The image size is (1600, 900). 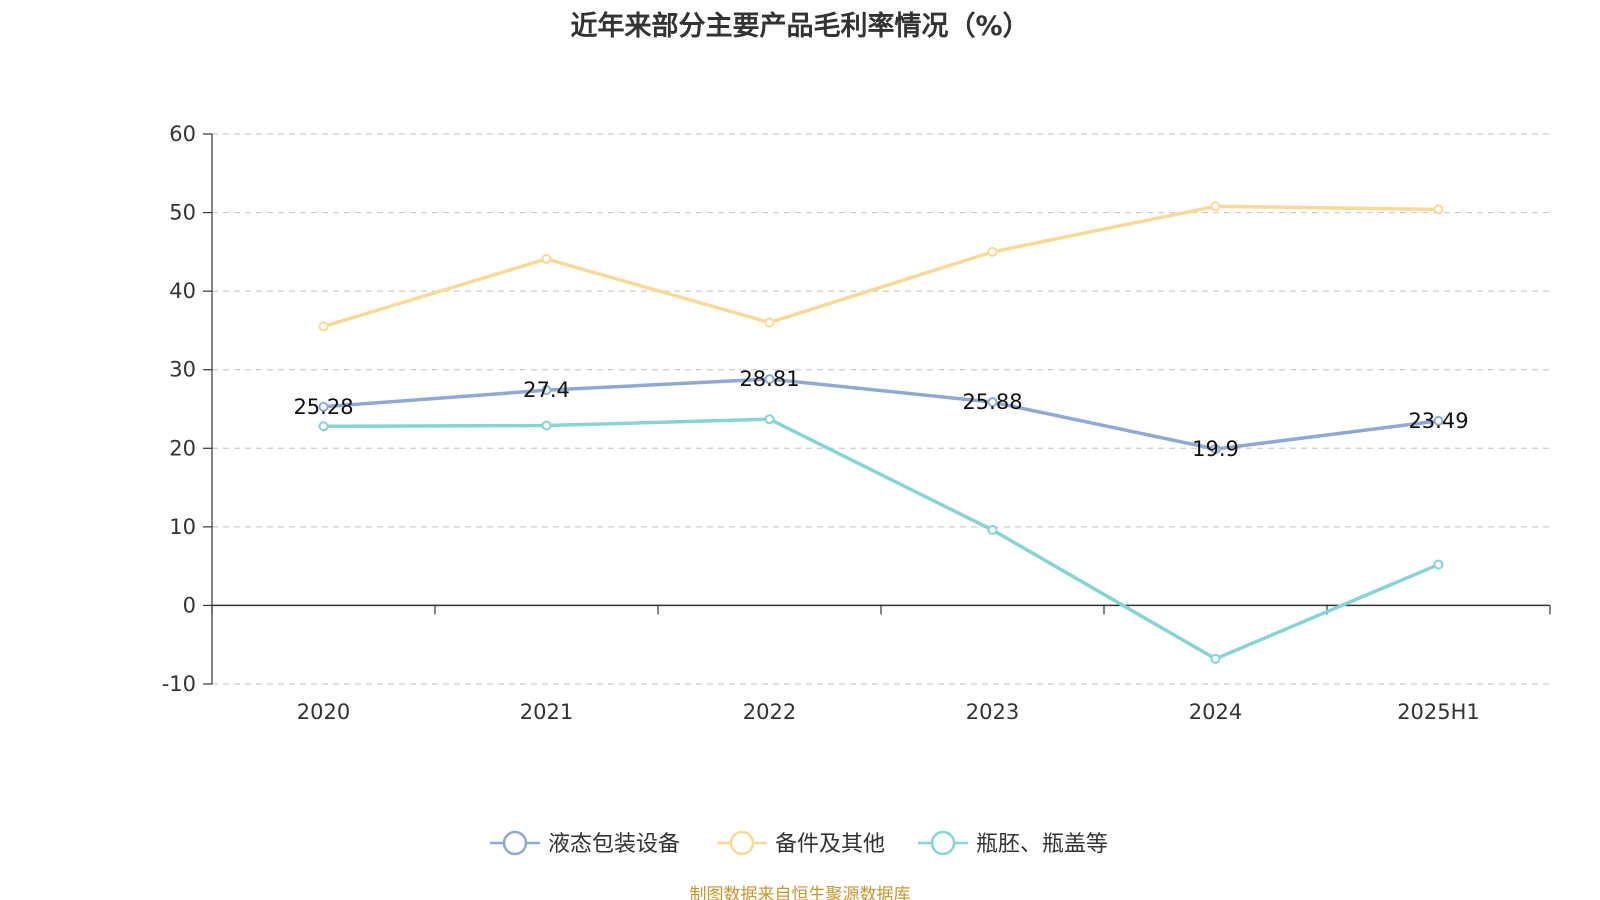 I want to click on y-tick-label: 50, so click(x=182, y=213).